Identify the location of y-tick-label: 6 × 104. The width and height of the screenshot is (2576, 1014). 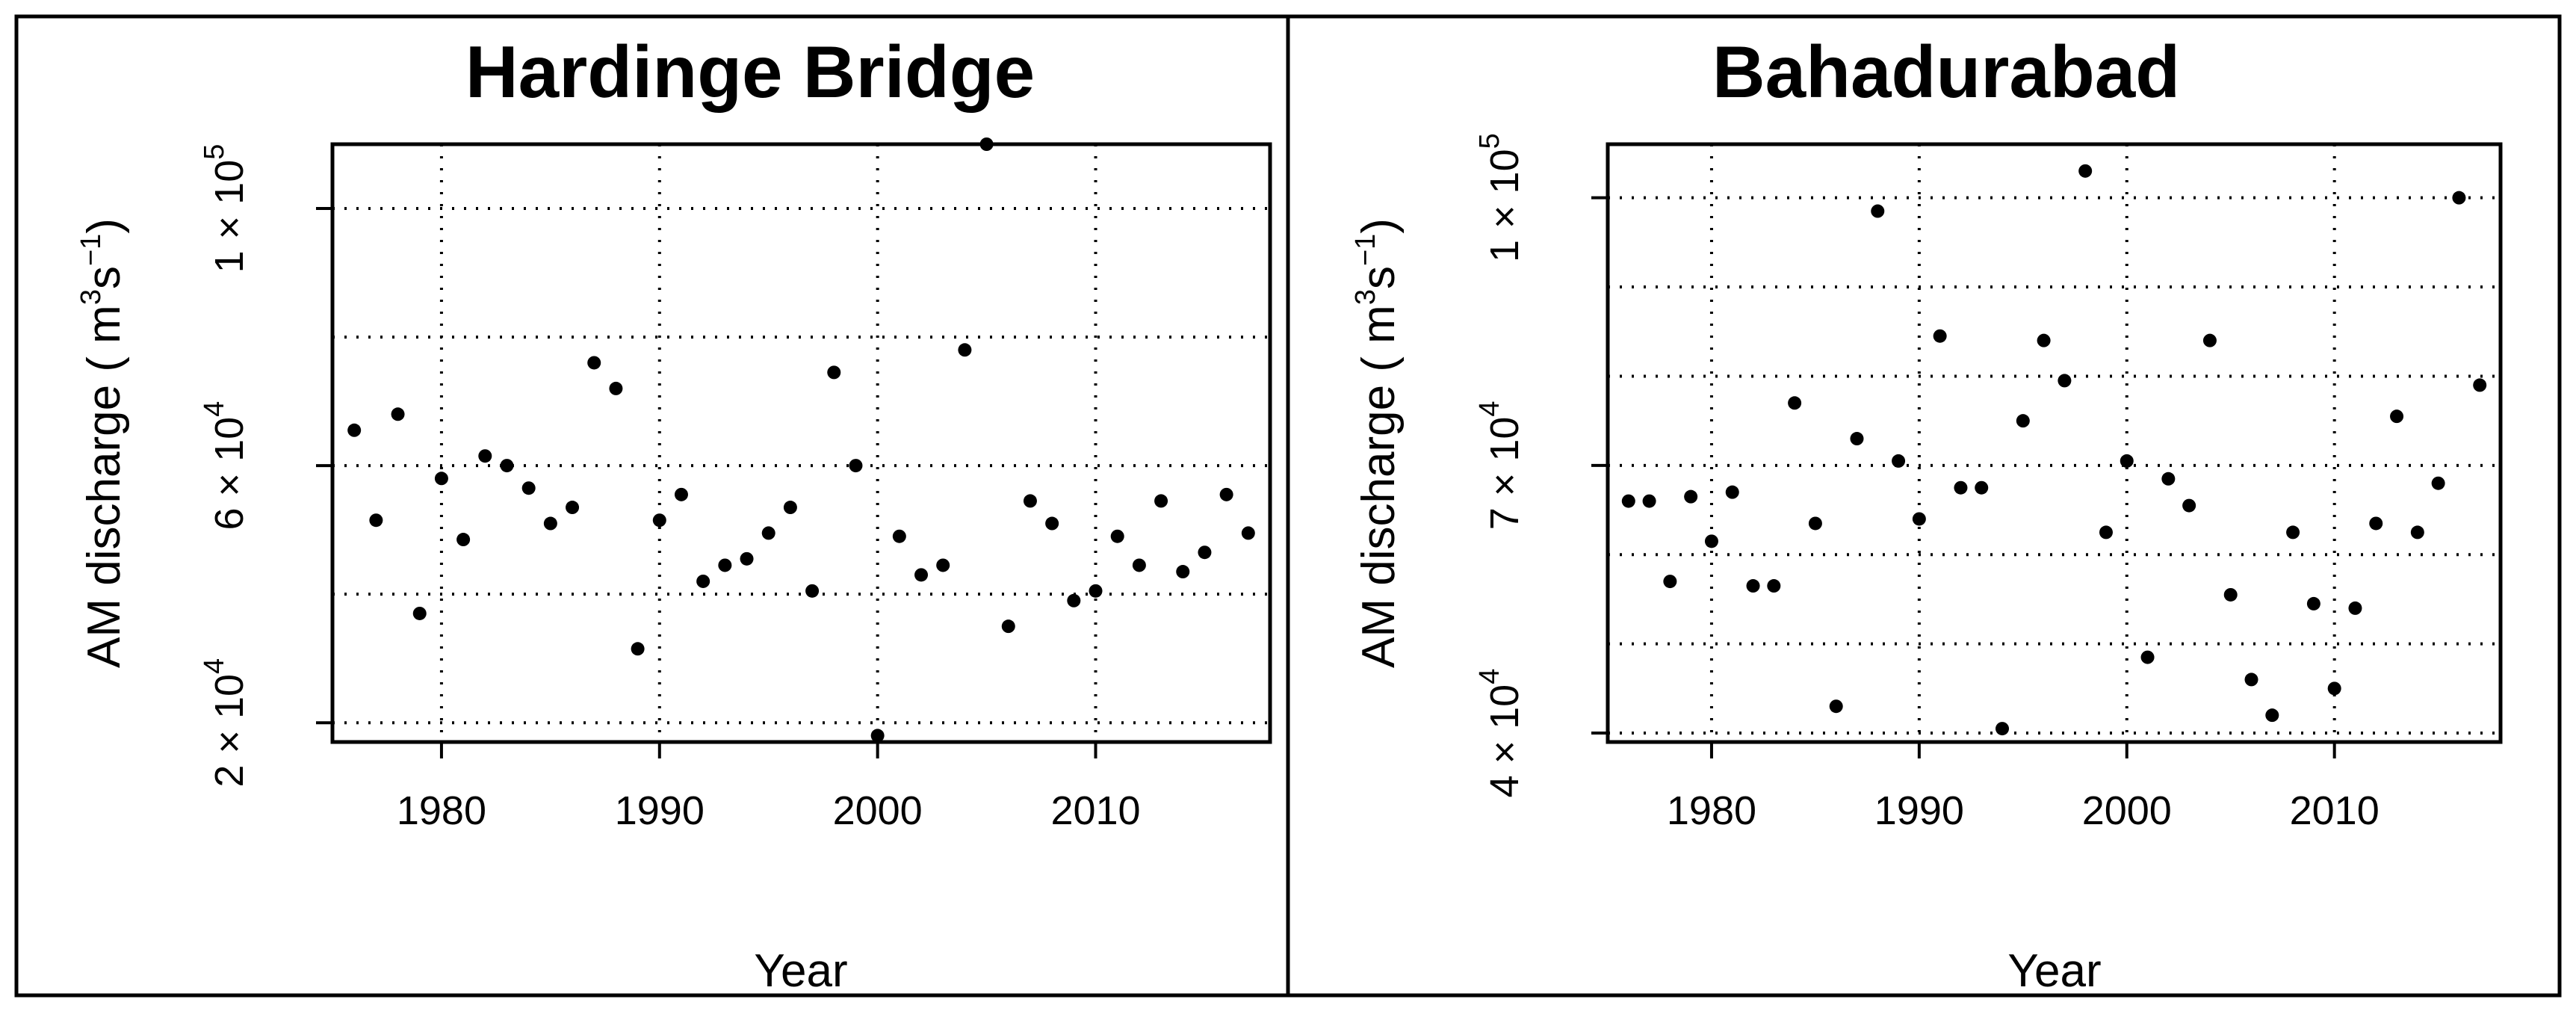
(225, 466).